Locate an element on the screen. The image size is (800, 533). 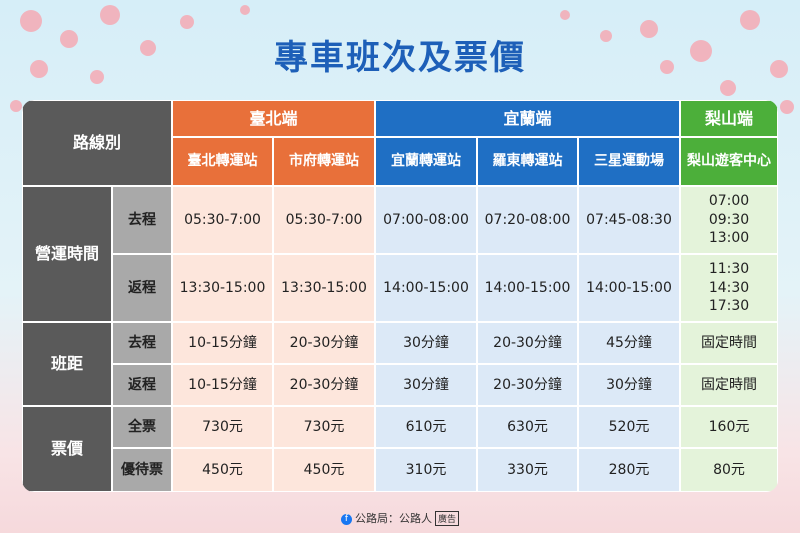
data-cell: 310元 is located at coordinates (426, 470).